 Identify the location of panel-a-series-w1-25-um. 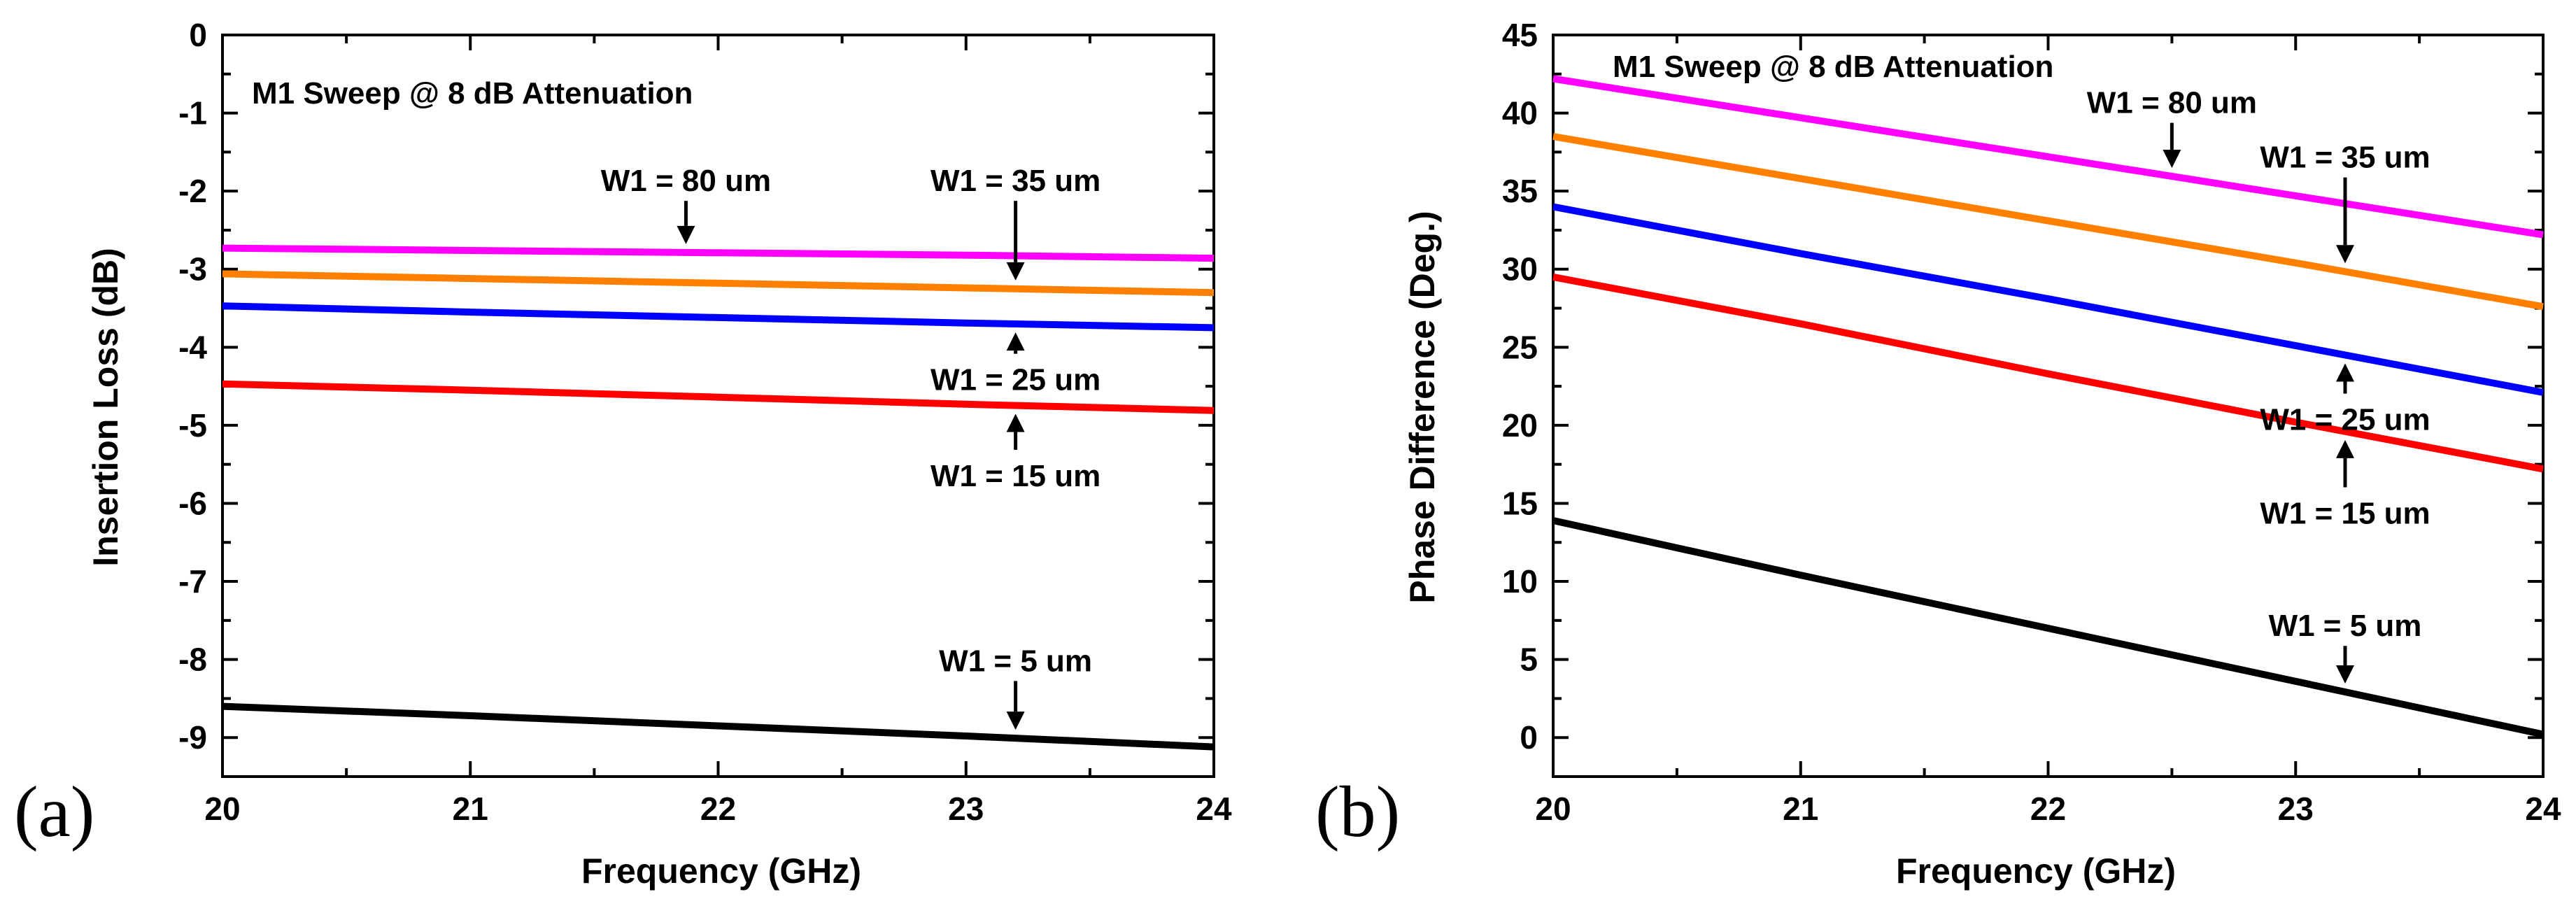
(718, 317).